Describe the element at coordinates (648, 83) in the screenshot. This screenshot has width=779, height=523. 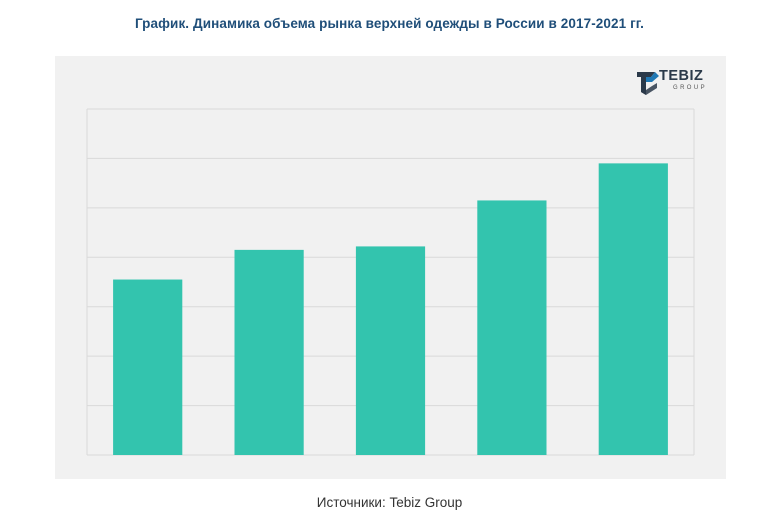
I see `tebiz-logo-icon` at that location.